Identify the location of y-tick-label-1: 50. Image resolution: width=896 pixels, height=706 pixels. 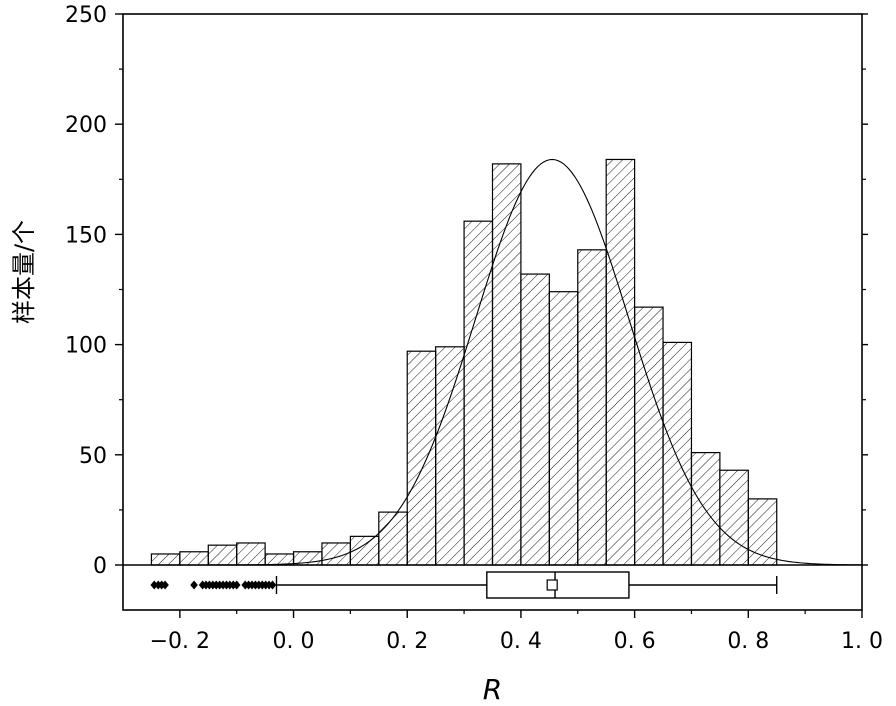
(93, 456).